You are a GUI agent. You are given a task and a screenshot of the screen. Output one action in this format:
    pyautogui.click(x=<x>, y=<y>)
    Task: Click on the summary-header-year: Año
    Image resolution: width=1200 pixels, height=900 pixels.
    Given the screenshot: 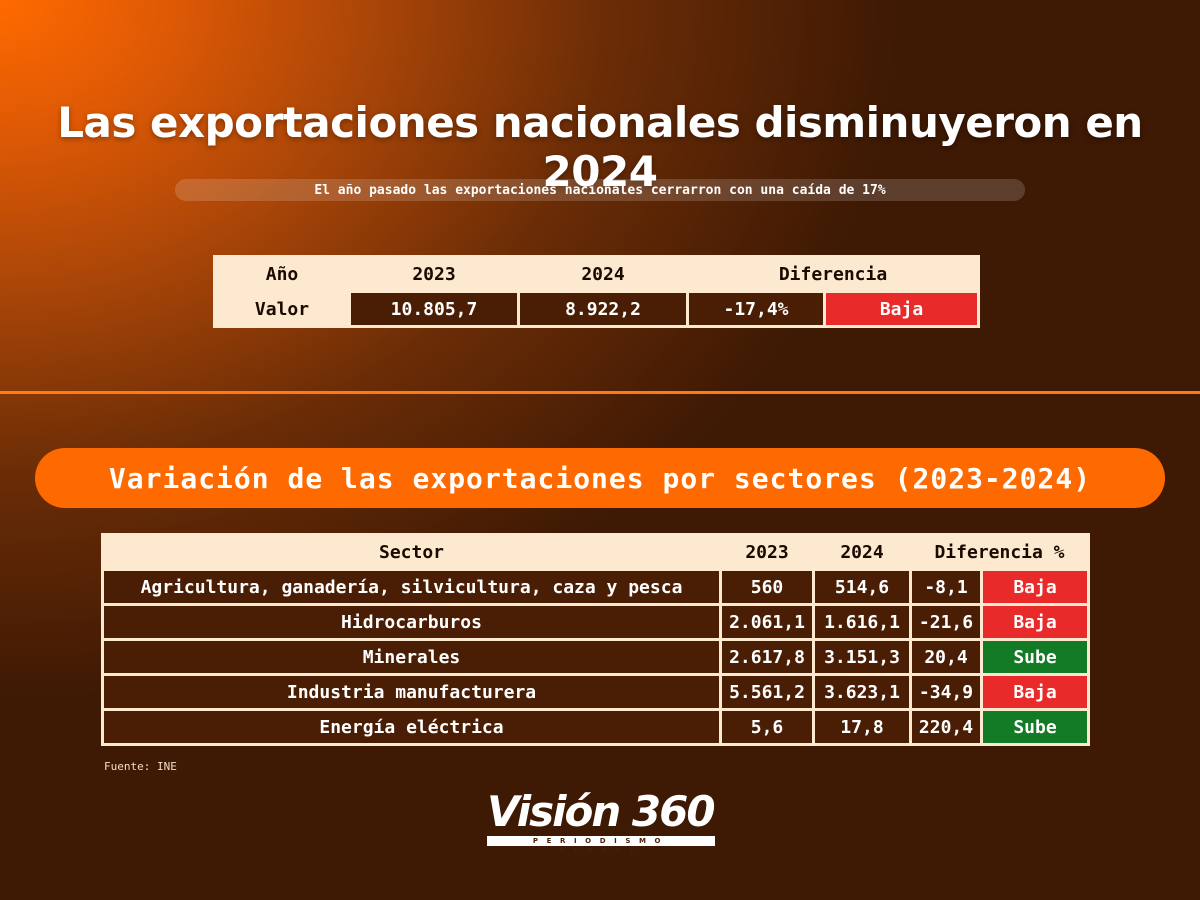 What is the action you would take?
    pyautogui.click(x=282, y=274)
    